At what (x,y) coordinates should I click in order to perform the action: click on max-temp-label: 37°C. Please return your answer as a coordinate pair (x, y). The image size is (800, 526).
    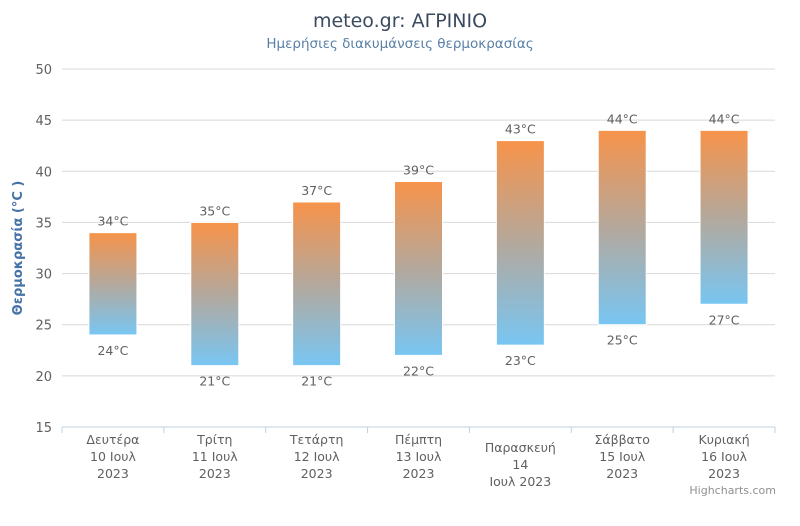
    Looking at the image, I should click on (316, 190).